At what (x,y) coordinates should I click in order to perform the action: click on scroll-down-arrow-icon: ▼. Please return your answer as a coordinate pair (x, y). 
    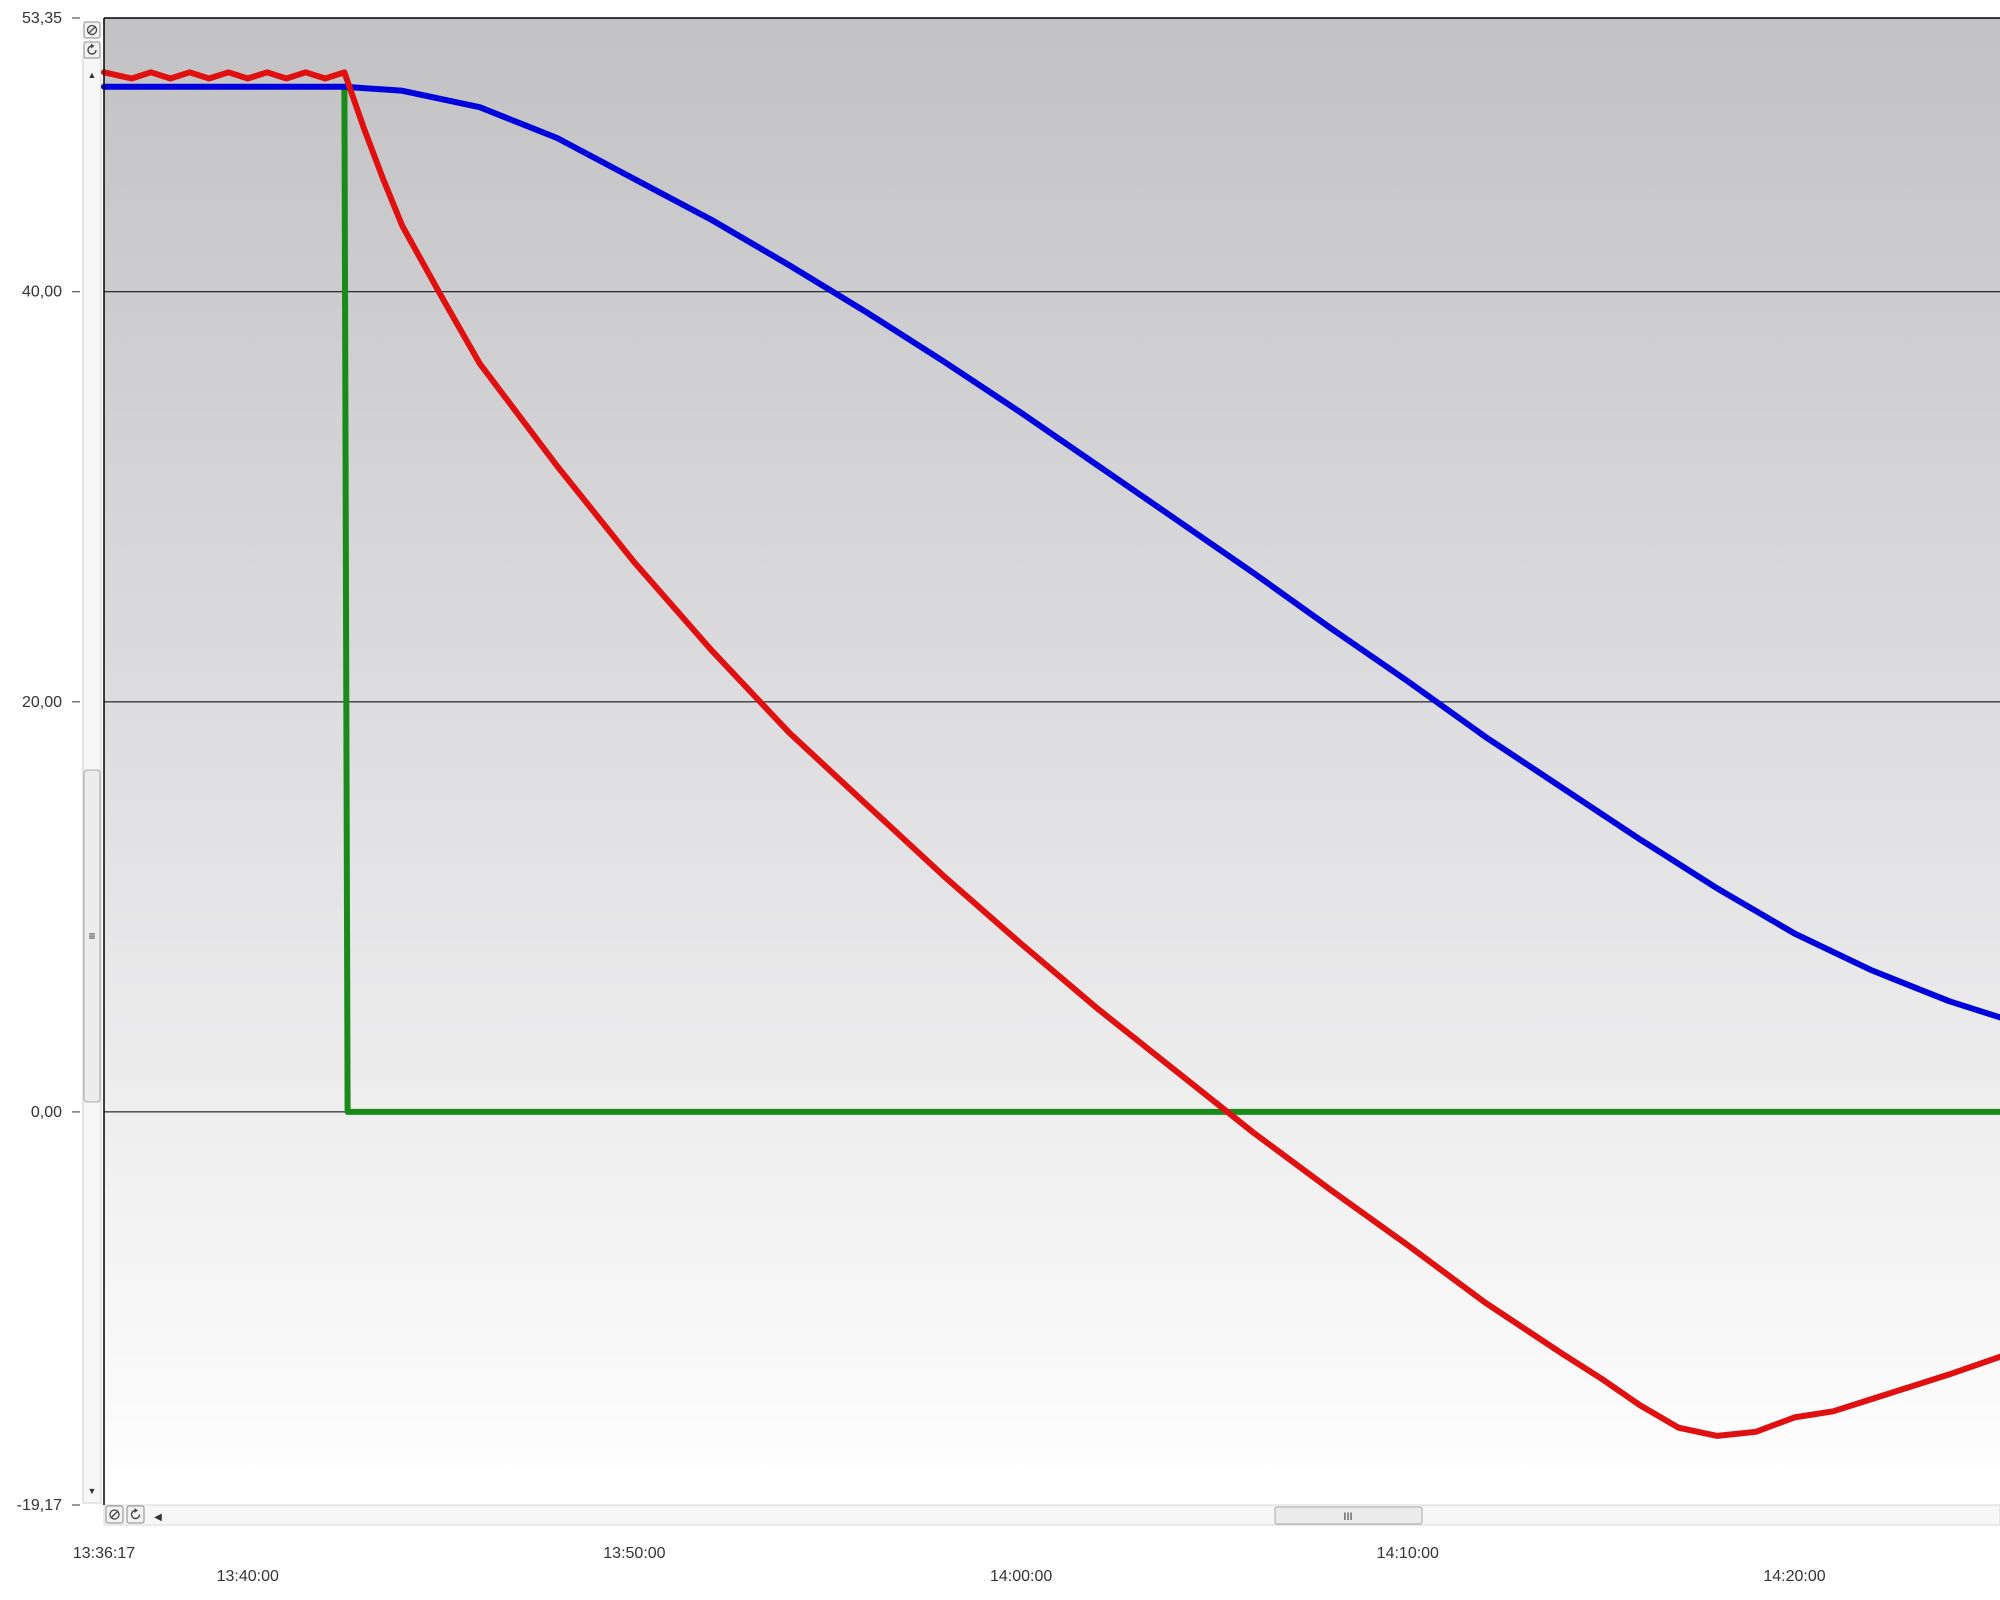
    Looking at the image, I should click on (92, 1491).